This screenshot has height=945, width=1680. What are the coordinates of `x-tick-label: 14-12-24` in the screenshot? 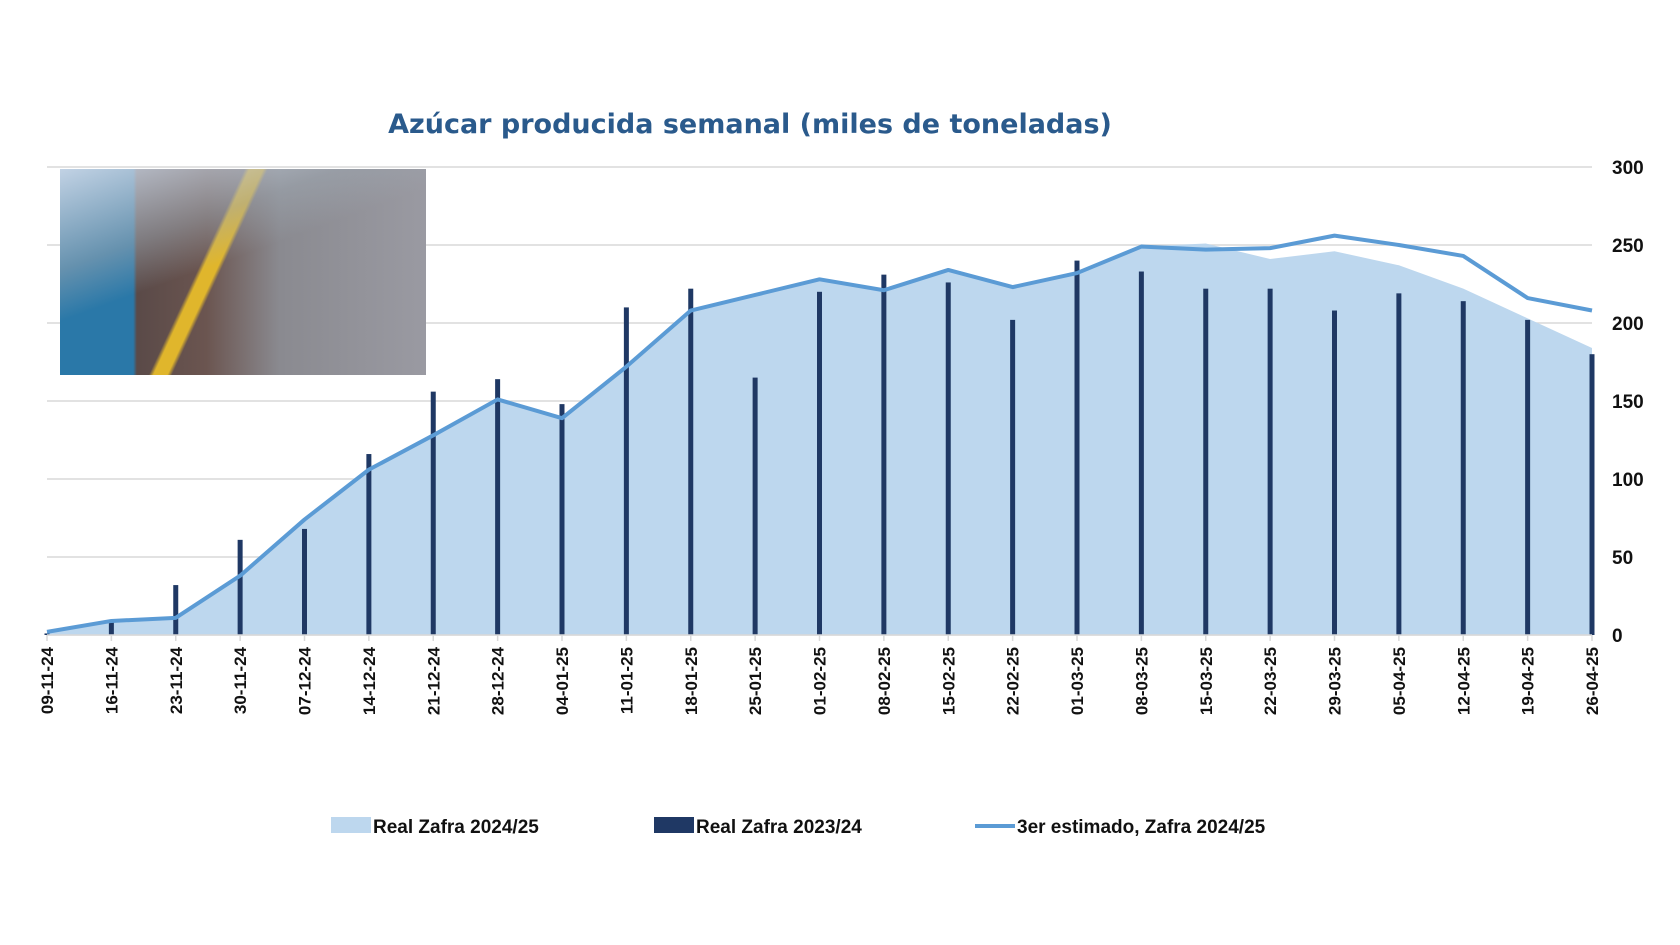 It's located at (369, 680).